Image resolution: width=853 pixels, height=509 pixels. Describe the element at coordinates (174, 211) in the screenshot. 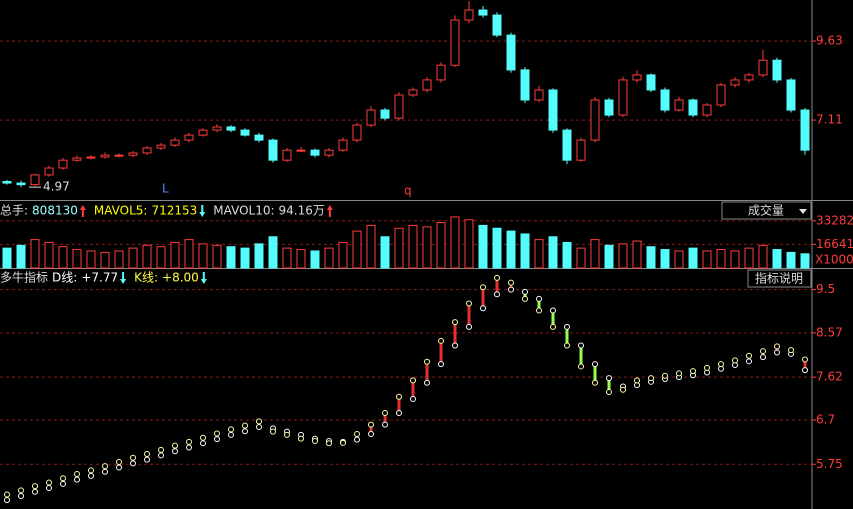

I see `header-text: 712153` at that location.